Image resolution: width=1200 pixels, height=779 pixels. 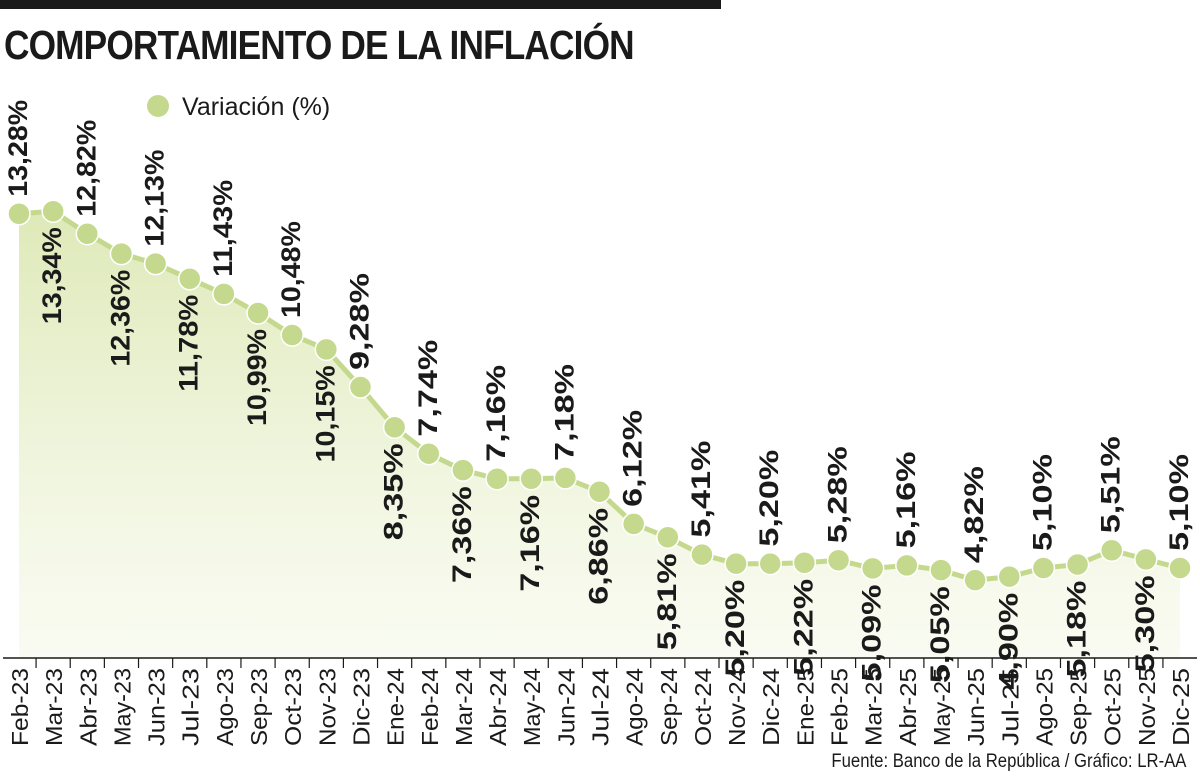 What do you see at coordinates (703, 707) in the screenshot?
I see `x-tick-label: Oct-24` at bounding box center [703, 707].